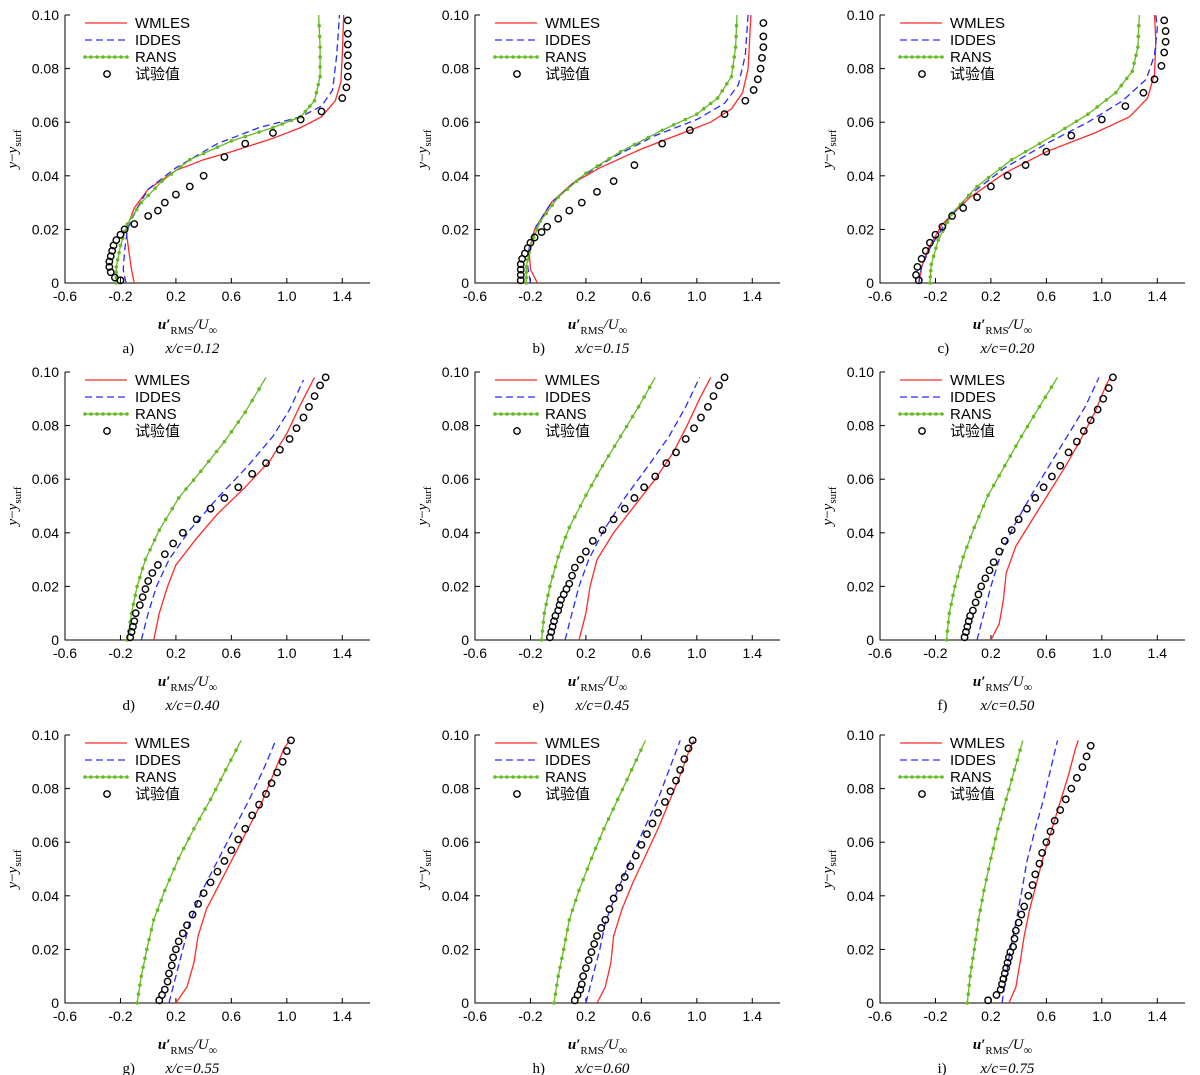 This screenshot has height=1075, width=1200. What do you see at coordinates (597, 509) in the screenshot?
I see `series-rans` at bounding box center [597, 509].